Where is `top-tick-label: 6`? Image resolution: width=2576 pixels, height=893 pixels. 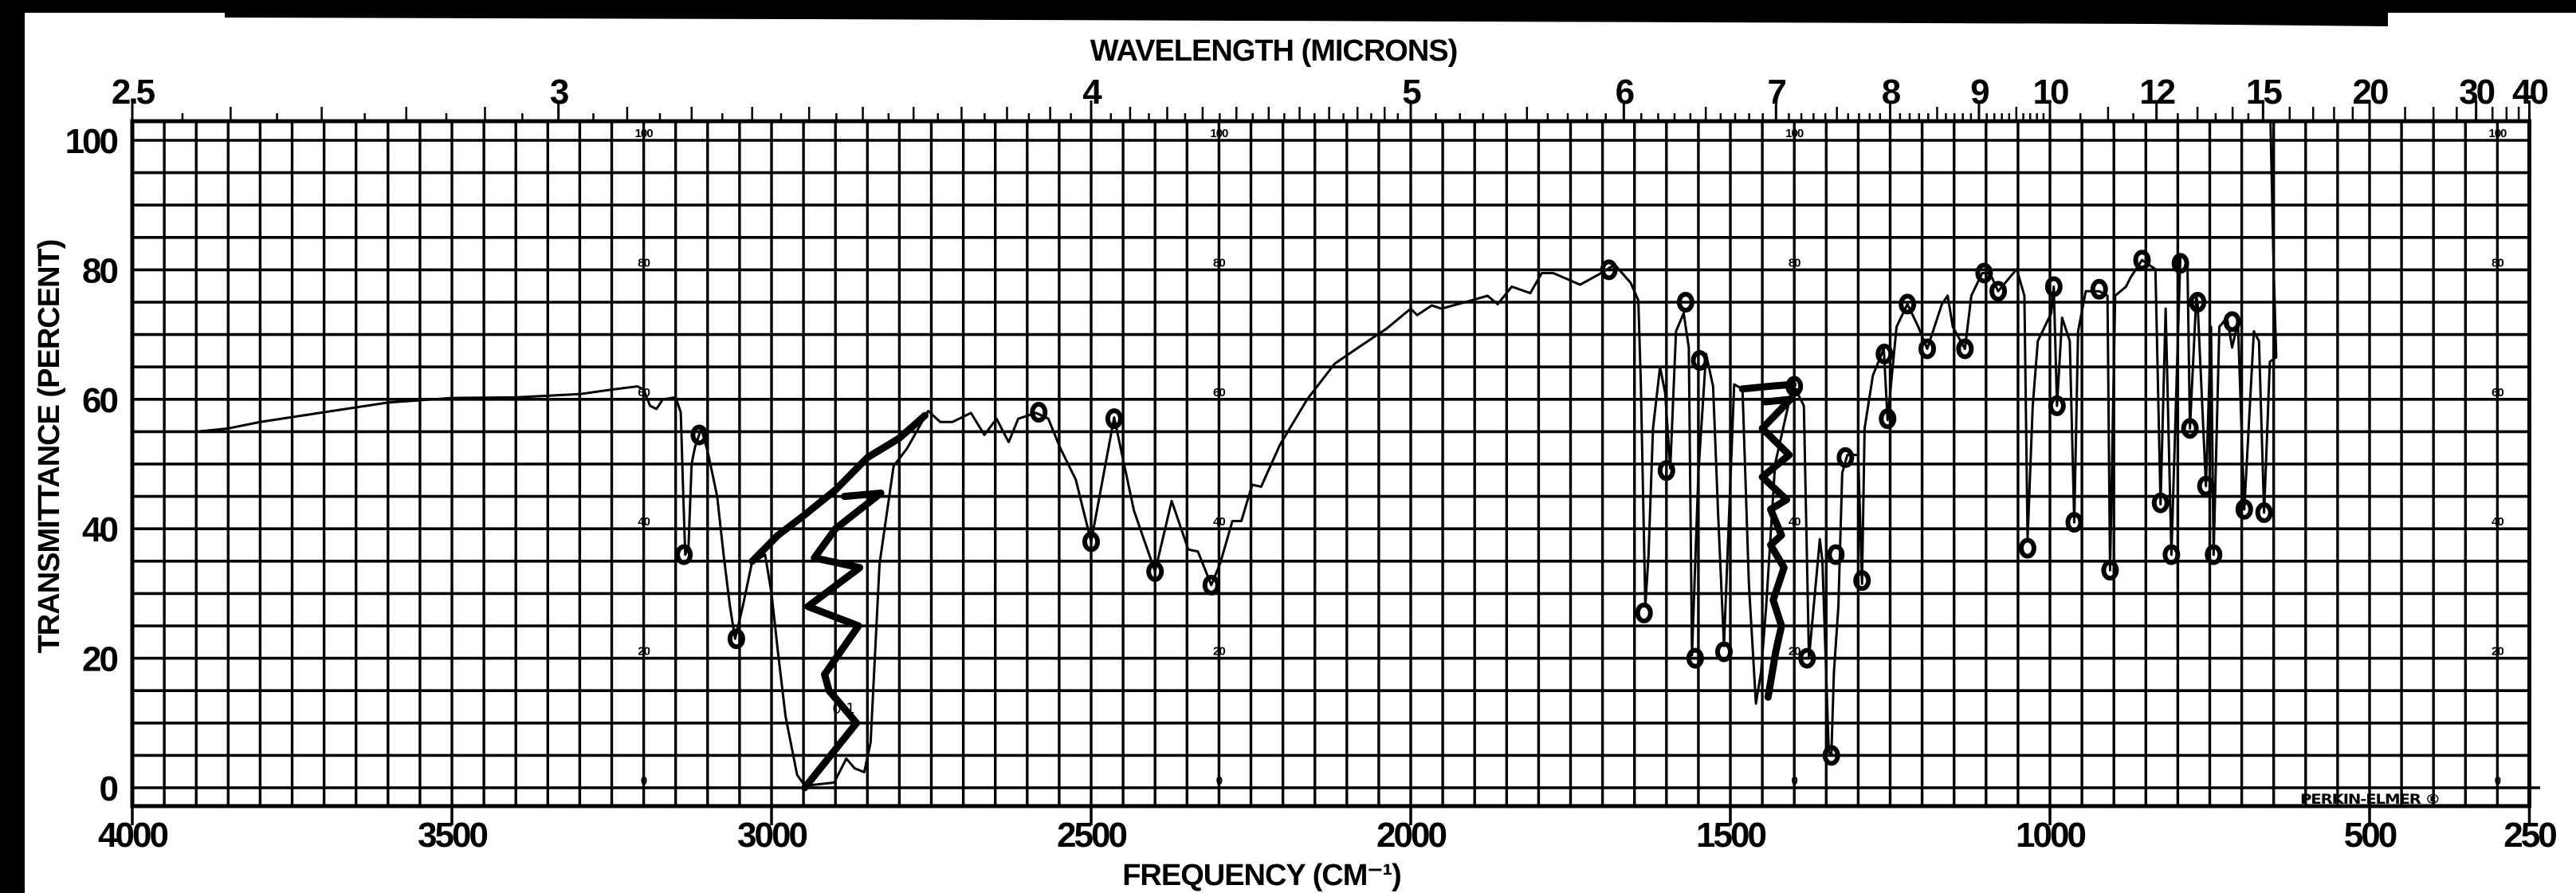
top-tick-label: 6 is located at coordinates (1625, 93).